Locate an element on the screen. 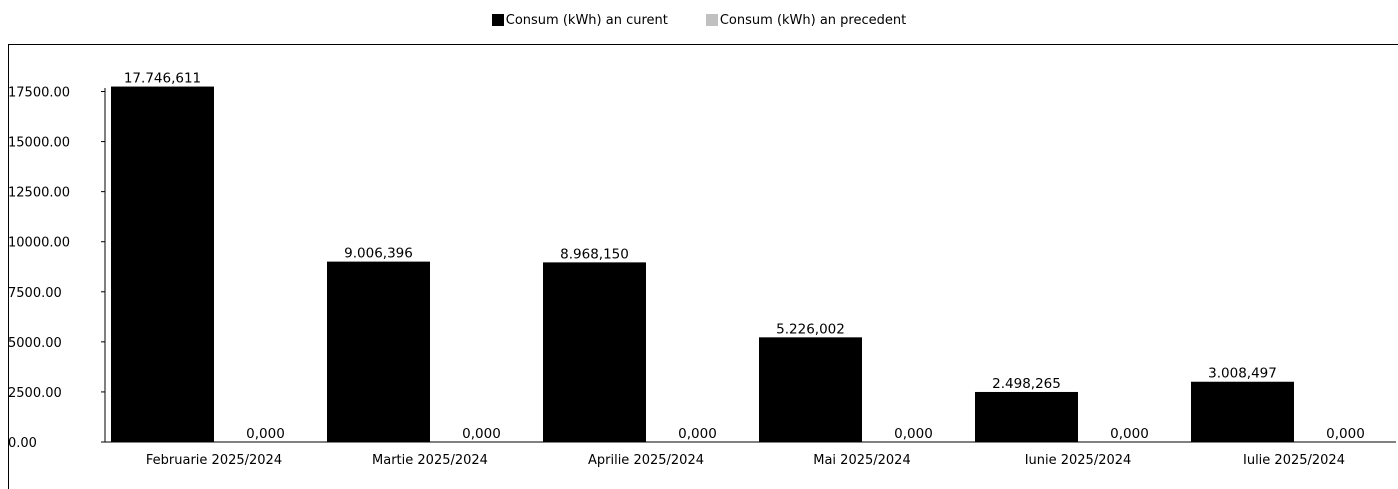 This screenshot has height=489, width=1398. y-tick-label: 7500.00 is located at coordinates (35, 293).